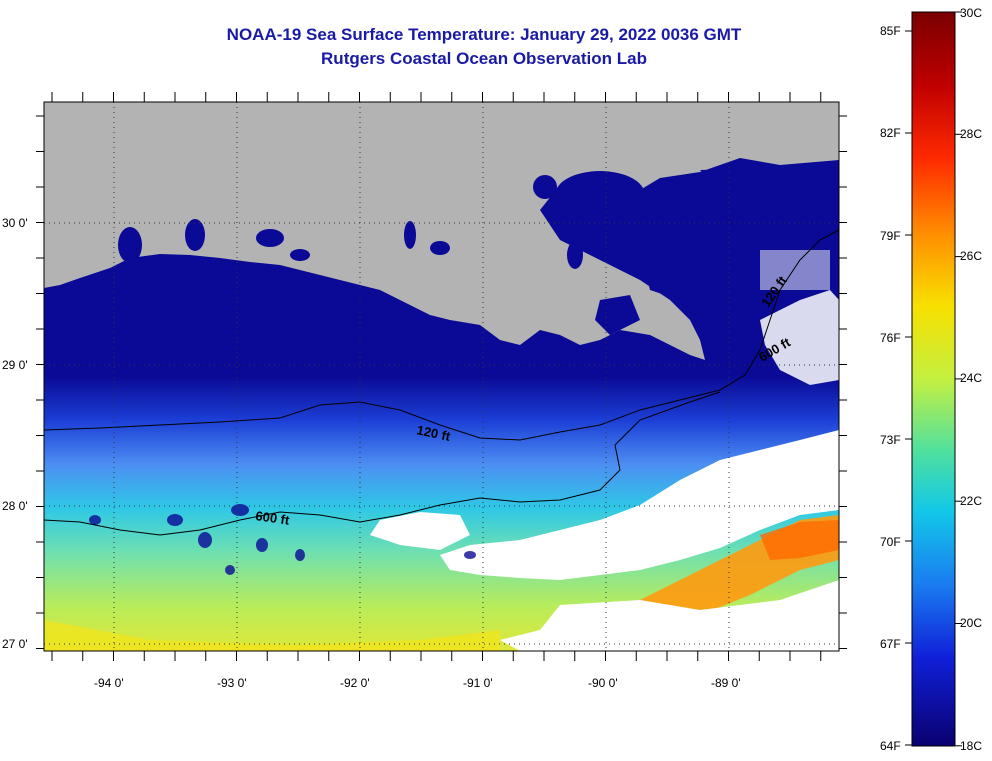 The image size is (992, 761). What do you see at coordinates (799, 540) in the screenshot?
I see `warm-water-core` at bounding box center [799, 540].